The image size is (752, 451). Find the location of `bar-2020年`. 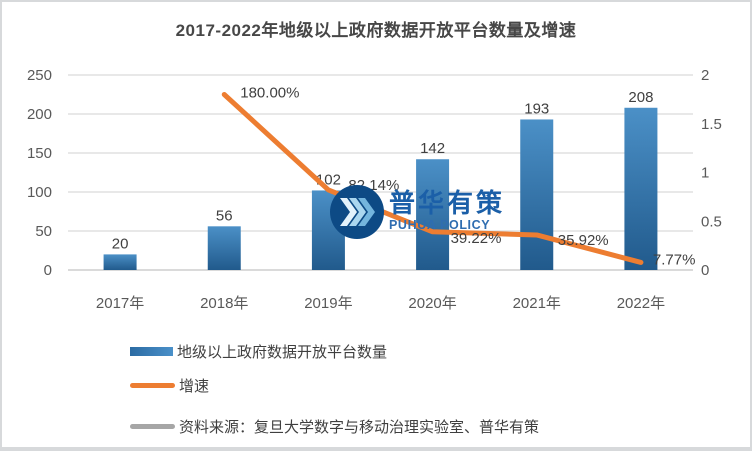

bar-2020年 is located at coordinates (433, 214).